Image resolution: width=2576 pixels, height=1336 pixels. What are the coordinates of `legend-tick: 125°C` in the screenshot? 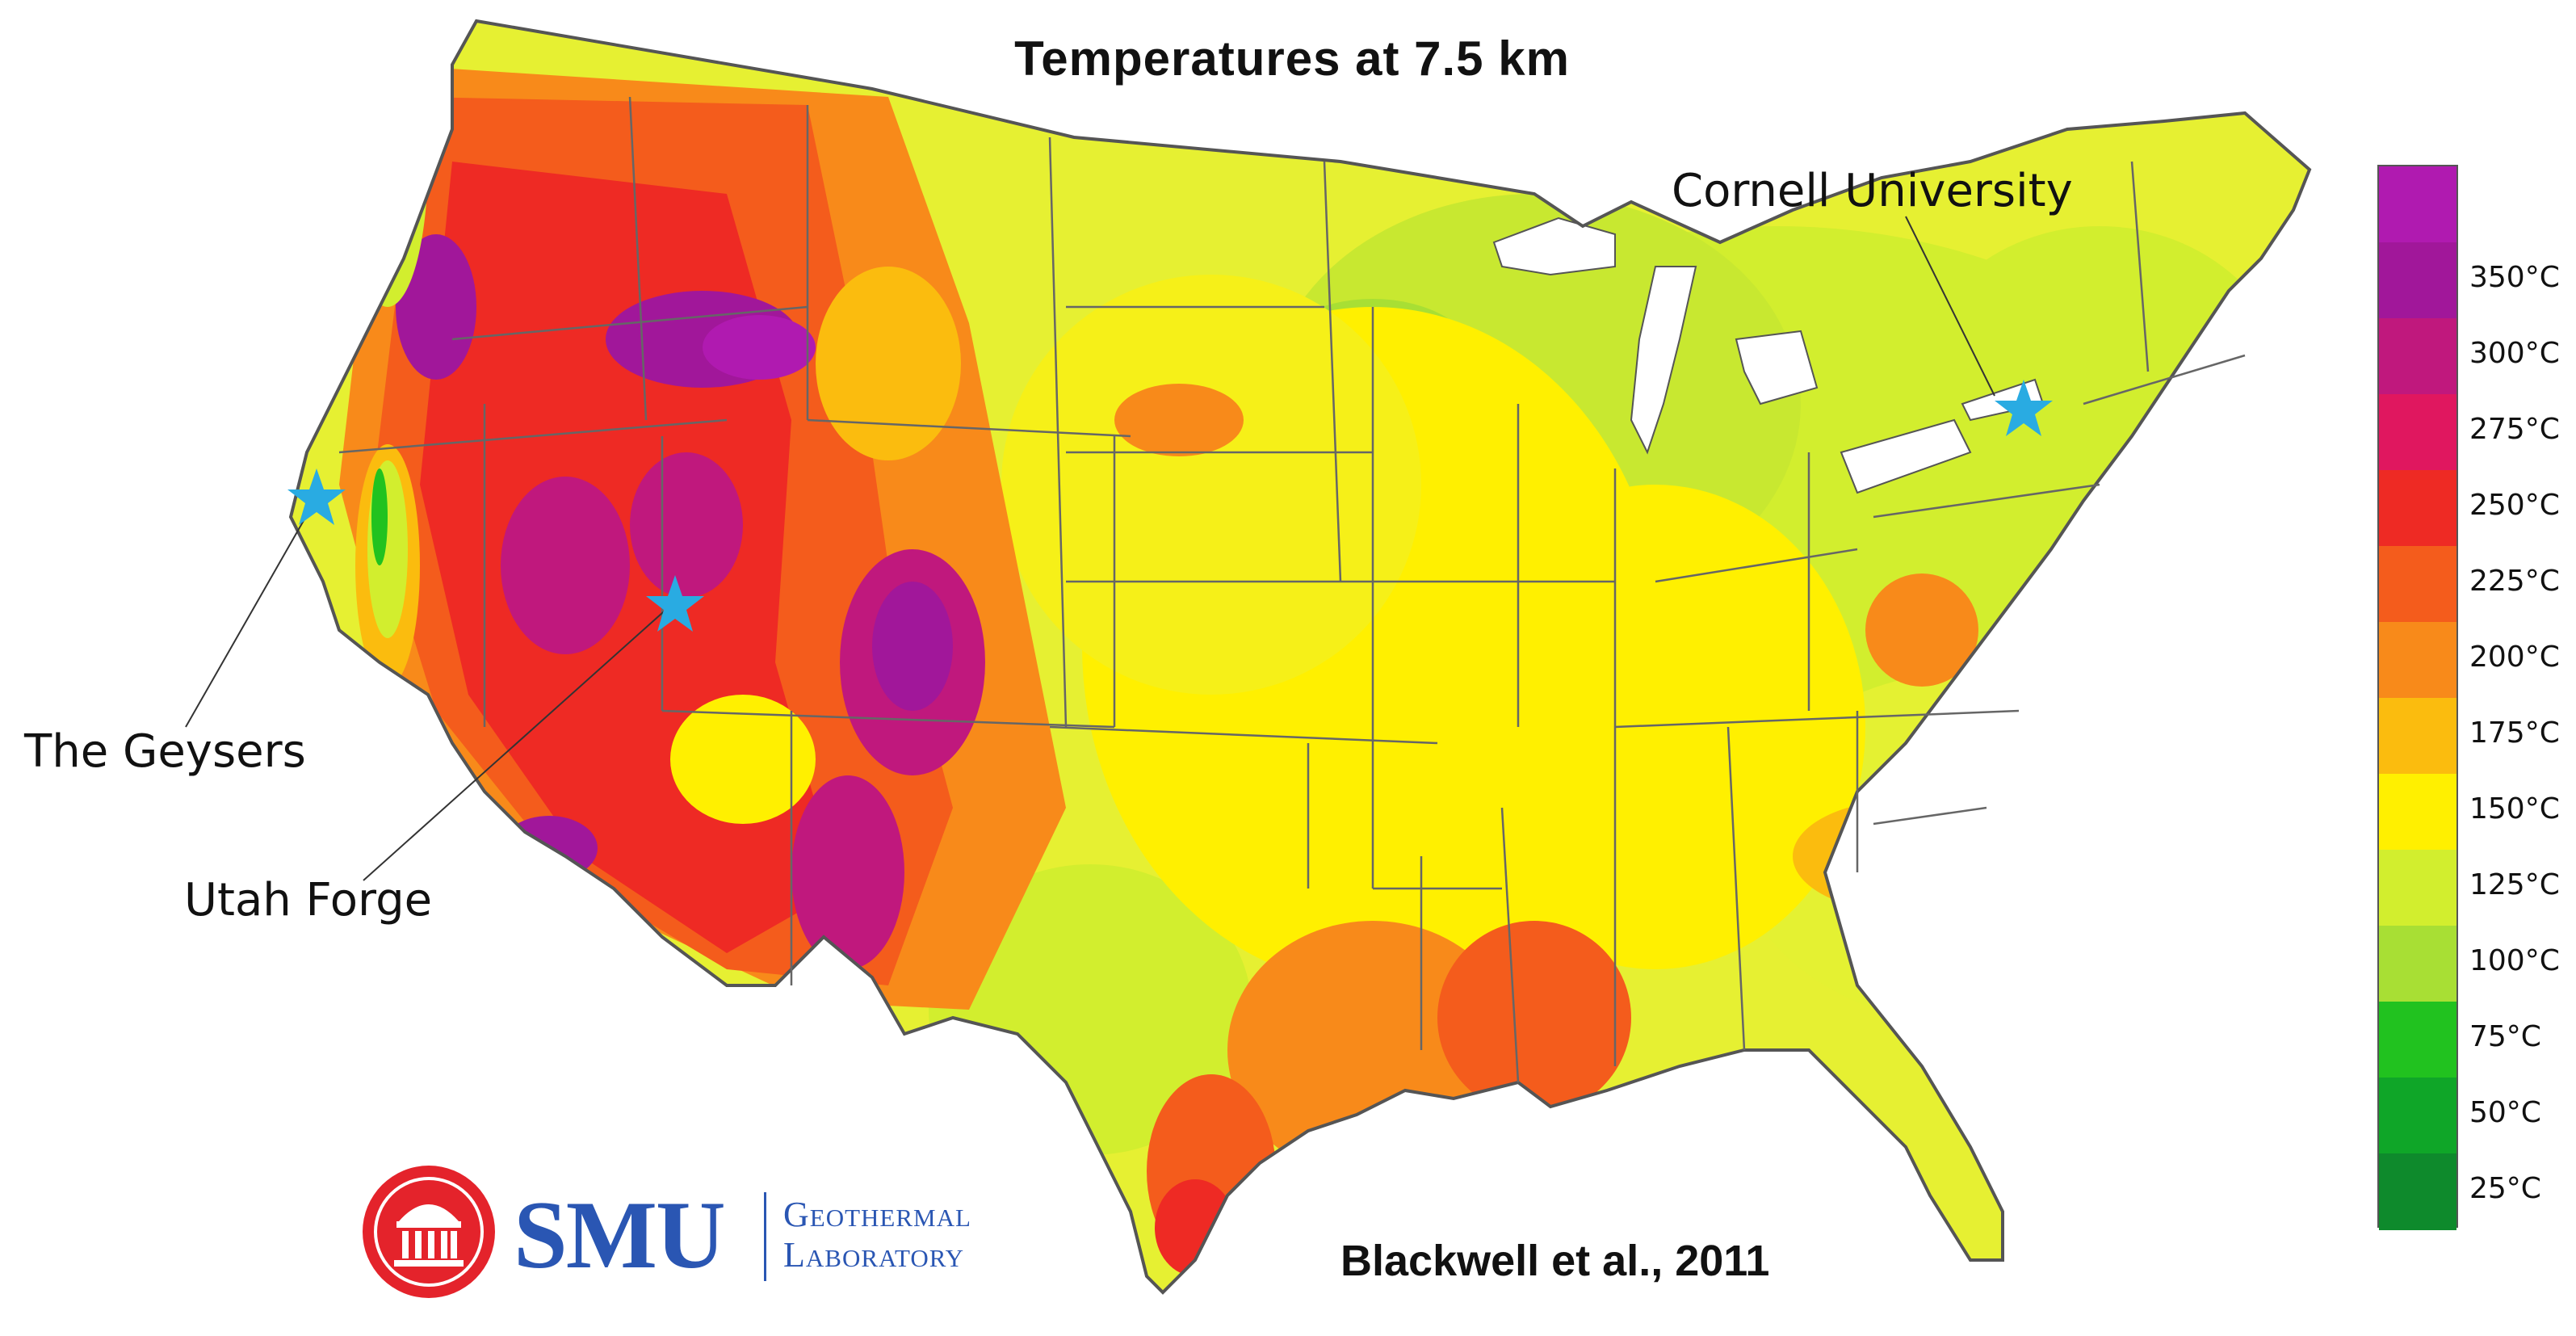 It's located at (2514, 884).